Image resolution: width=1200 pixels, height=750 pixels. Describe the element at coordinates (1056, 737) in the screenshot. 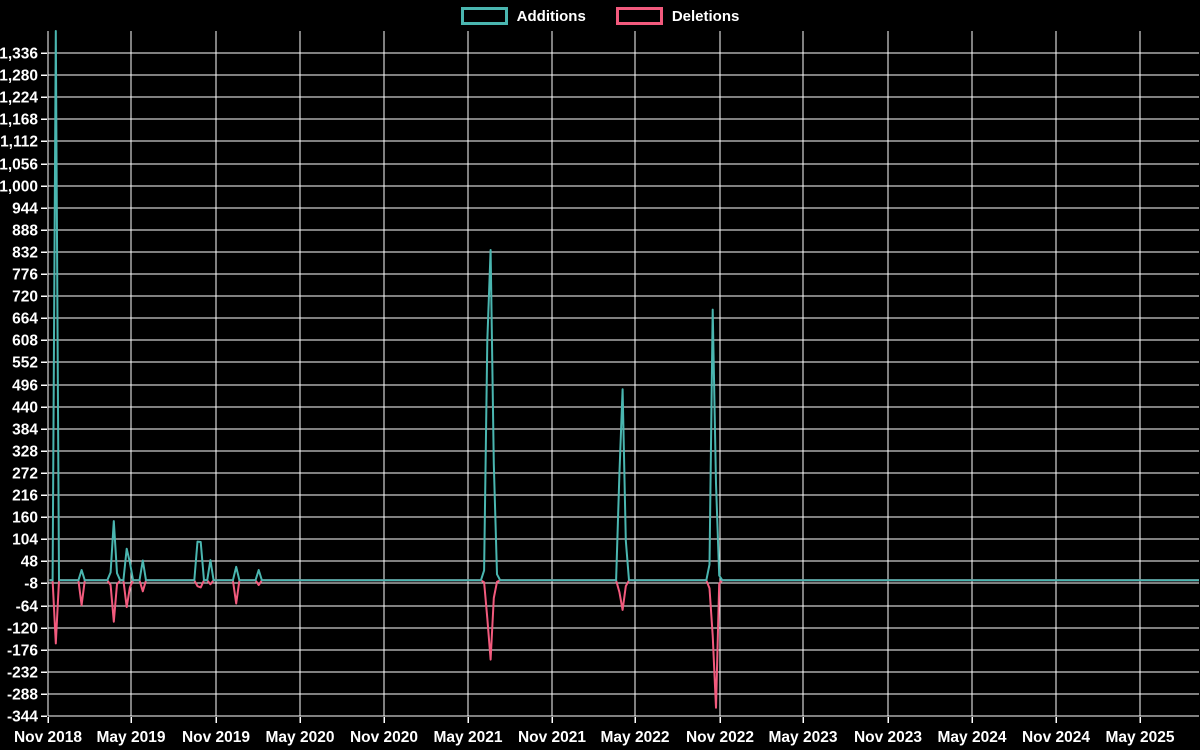

I see `svg-text: Nov 2024` at that location.